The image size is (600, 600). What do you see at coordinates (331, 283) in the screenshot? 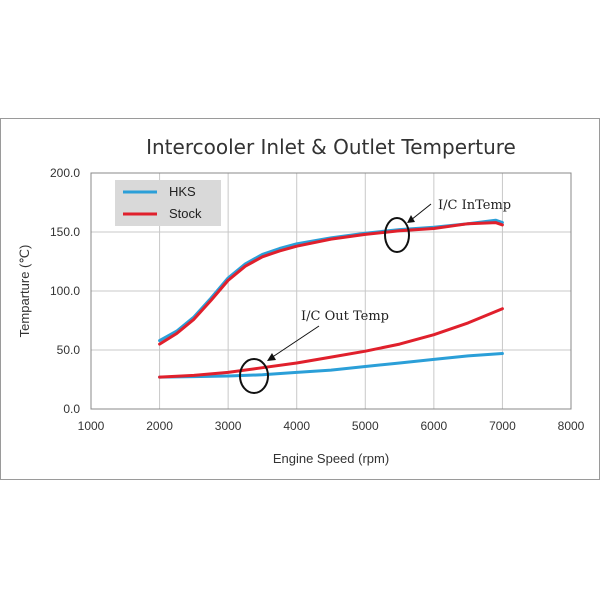
I see `series-line-stock-inlet` at bounding box center [331, 283].